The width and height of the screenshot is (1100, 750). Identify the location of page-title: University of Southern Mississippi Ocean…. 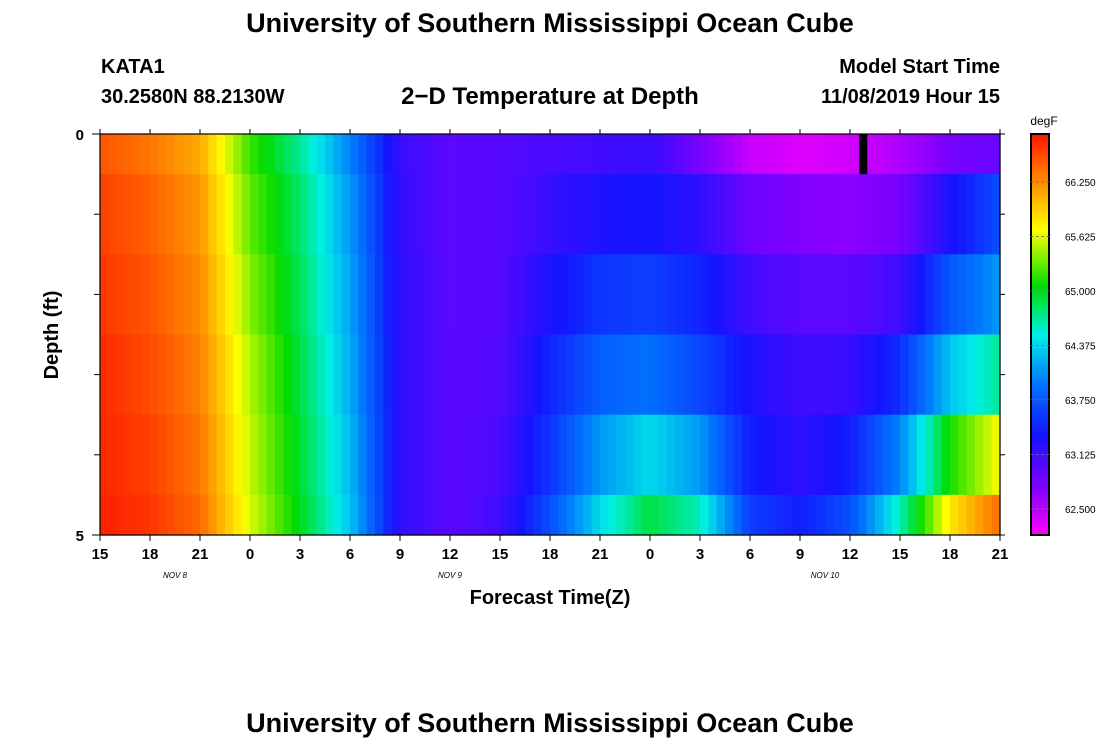
(550, 23).